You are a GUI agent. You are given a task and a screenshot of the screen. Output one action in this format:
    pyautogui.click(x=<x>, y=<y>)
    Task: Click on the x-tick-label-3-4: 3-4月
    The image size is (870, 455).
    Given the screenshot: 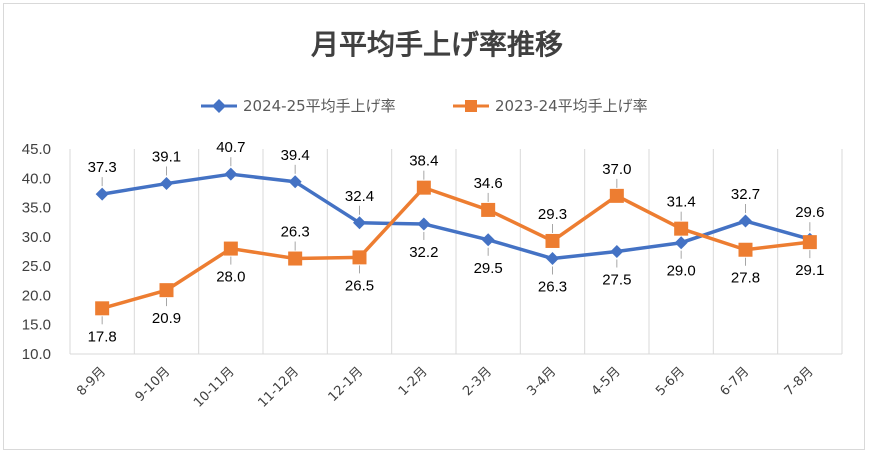 What is the action you would take?
    pyautogui.click(x=542, y=381)
    